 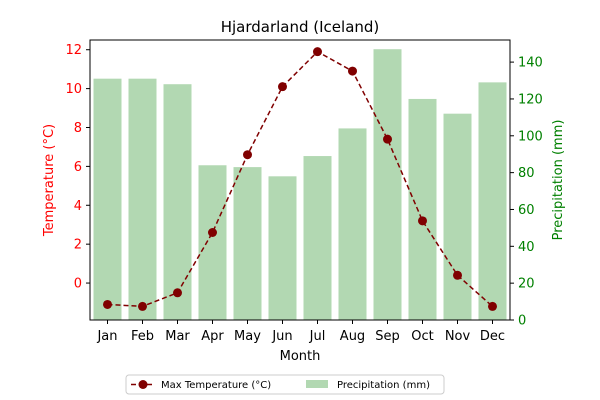 What do you see at coordinates (107, 199) in the screenshot?
I see `precipitation-bar-jan` at bounding box center [107, 199].